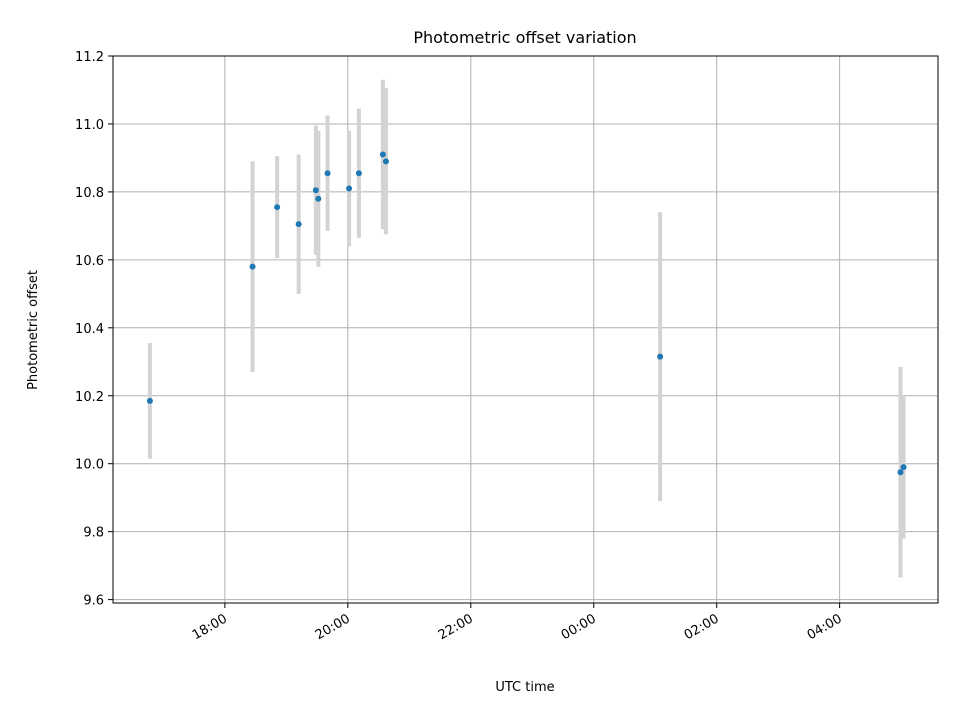  I want to click on y-tick-label: 10.8, so click(89, 193).